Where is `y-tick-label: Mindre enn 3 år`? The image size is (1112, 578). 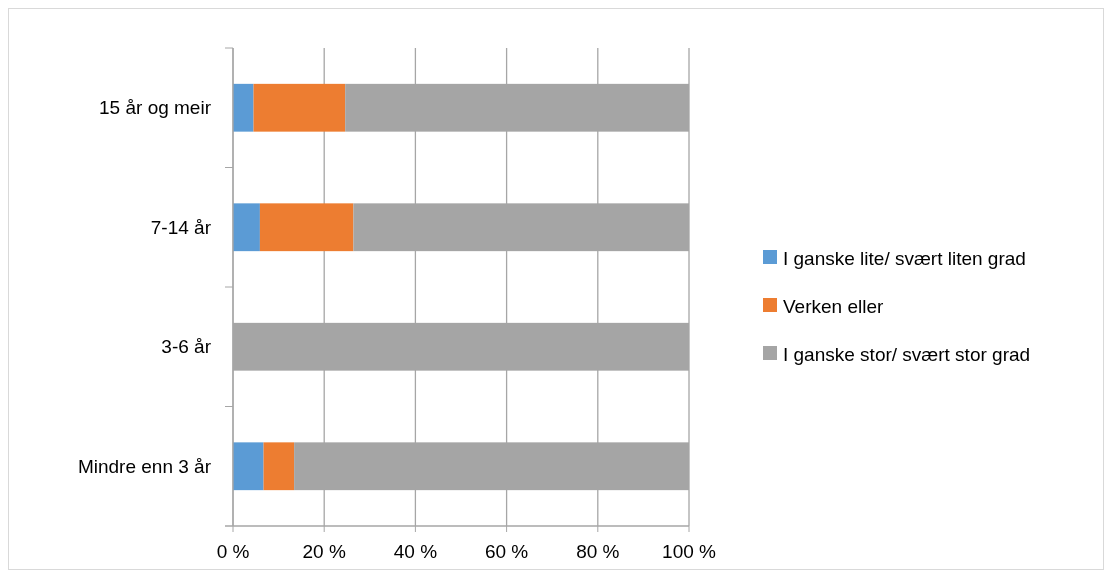
y-tick-label: Mindre enn 3 år is located at coordinates (144, 466).